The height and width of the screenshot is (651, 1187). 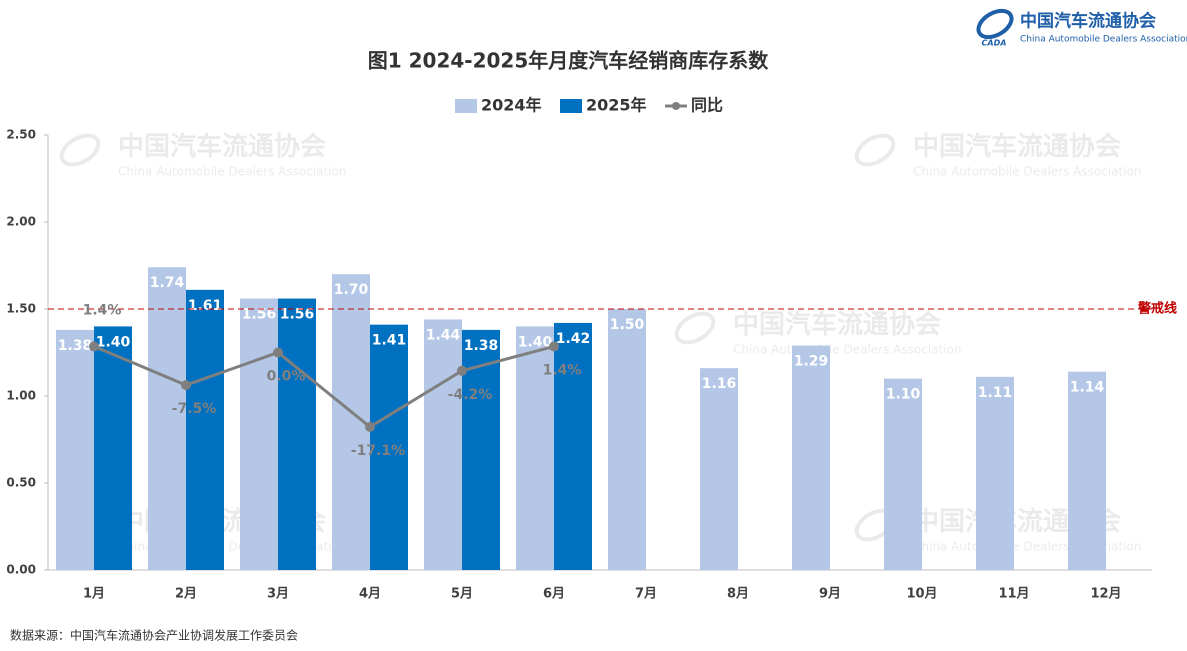 What do you see at coordinates (462, 594) in the screenshot?
I see `x-tick-label: 5月` at bounding box center [462, 594].